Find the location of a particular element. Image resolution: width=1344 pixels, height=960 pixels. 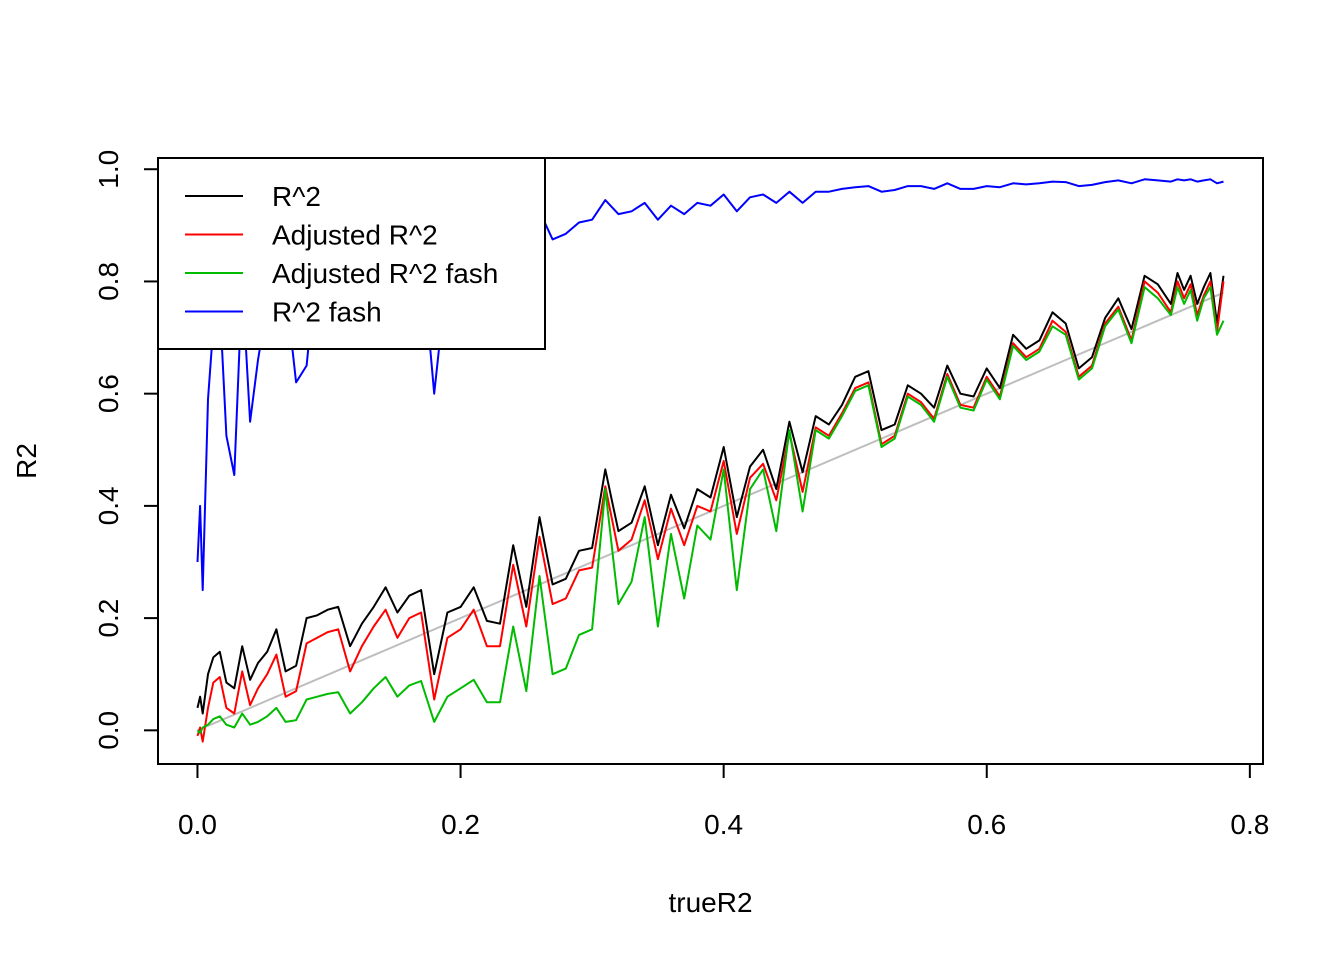

legend-label: Adjusted R^2 is located at coordinates (355, 235).